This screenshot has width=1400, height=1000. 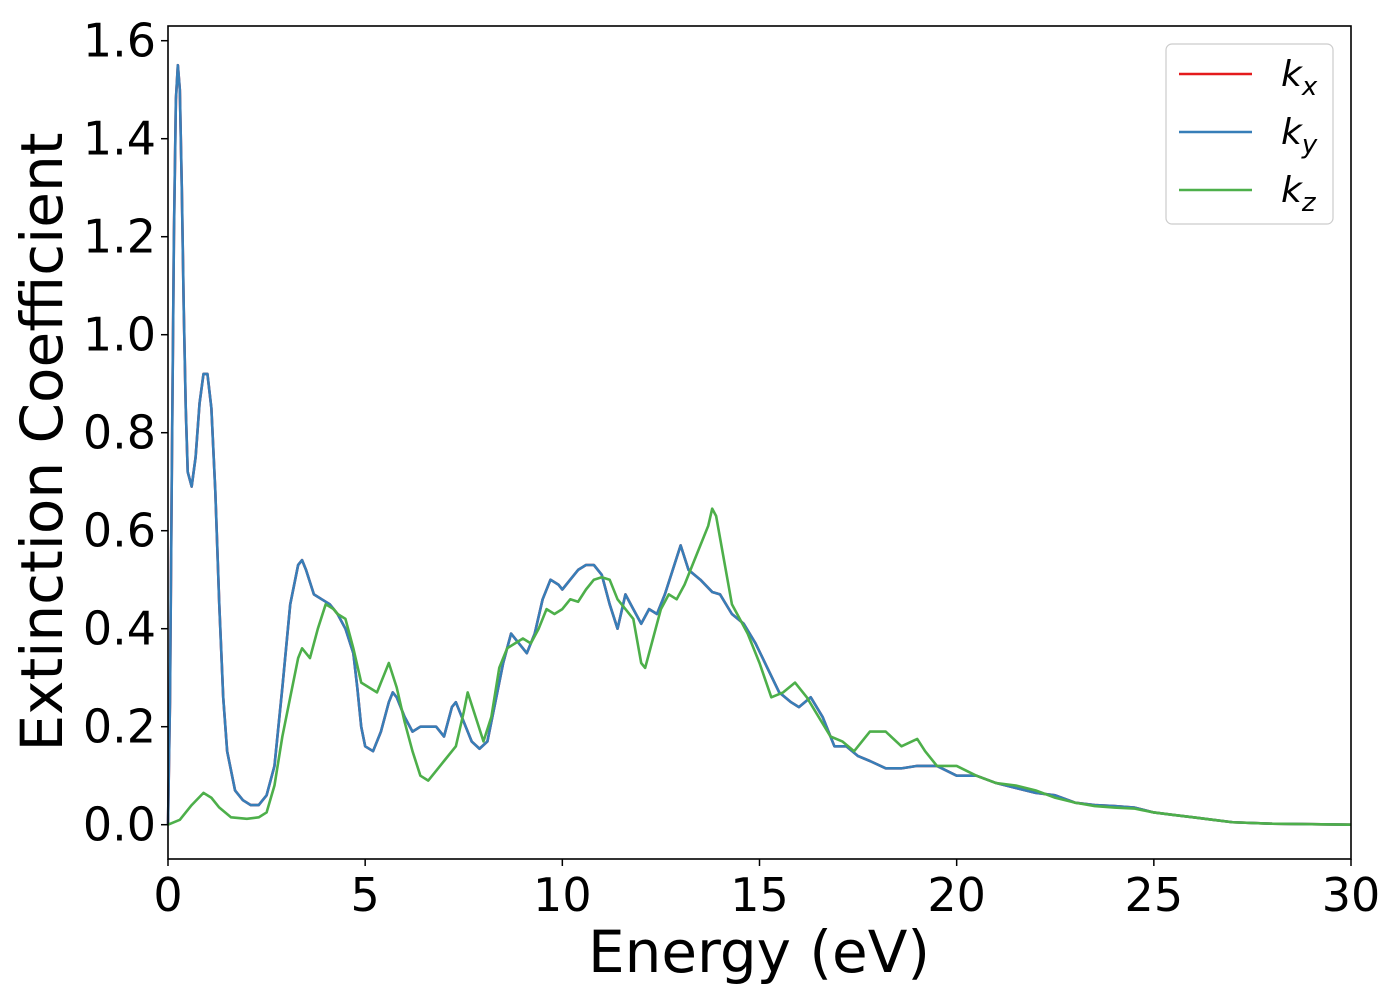 What do you see at coordinates (119, 41) in the screenshot?
I see `y-tick-label: 1.6` at bounding box center [119, 41].